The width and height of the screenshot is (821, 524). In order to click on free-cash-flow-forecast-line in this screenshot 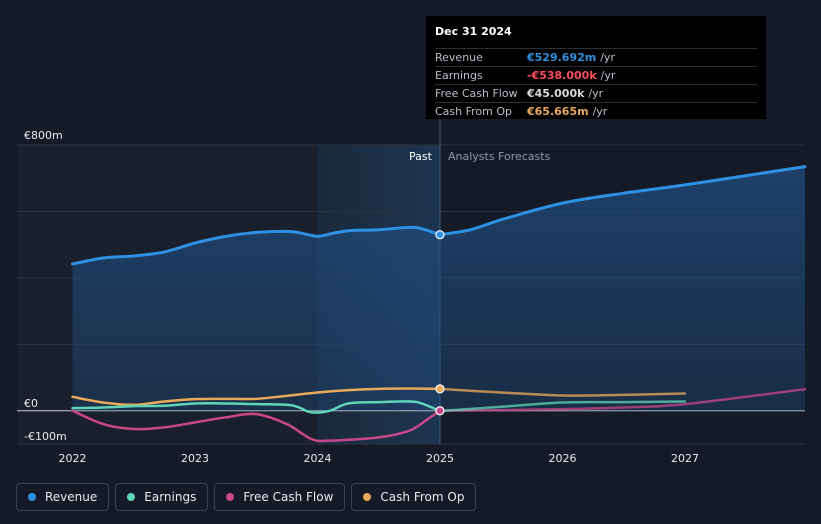, I will do `click(622, 400)`.